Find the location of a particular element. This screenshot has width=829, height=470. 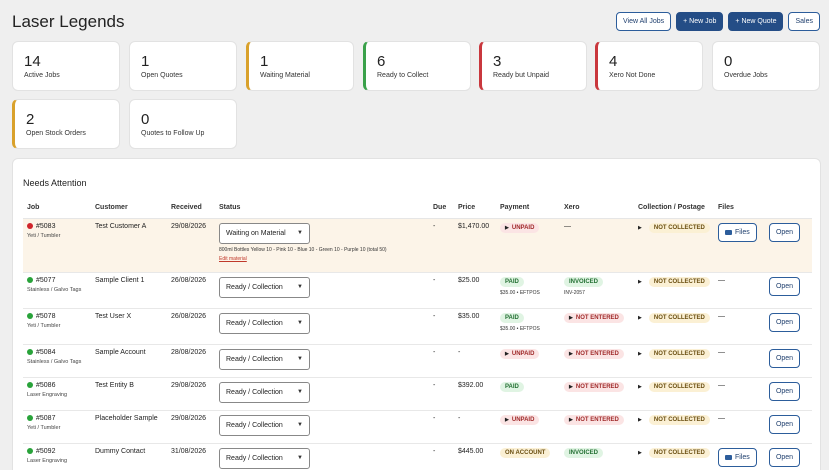

stat-label: Xero Not Done is located at coordinates (632, 75).